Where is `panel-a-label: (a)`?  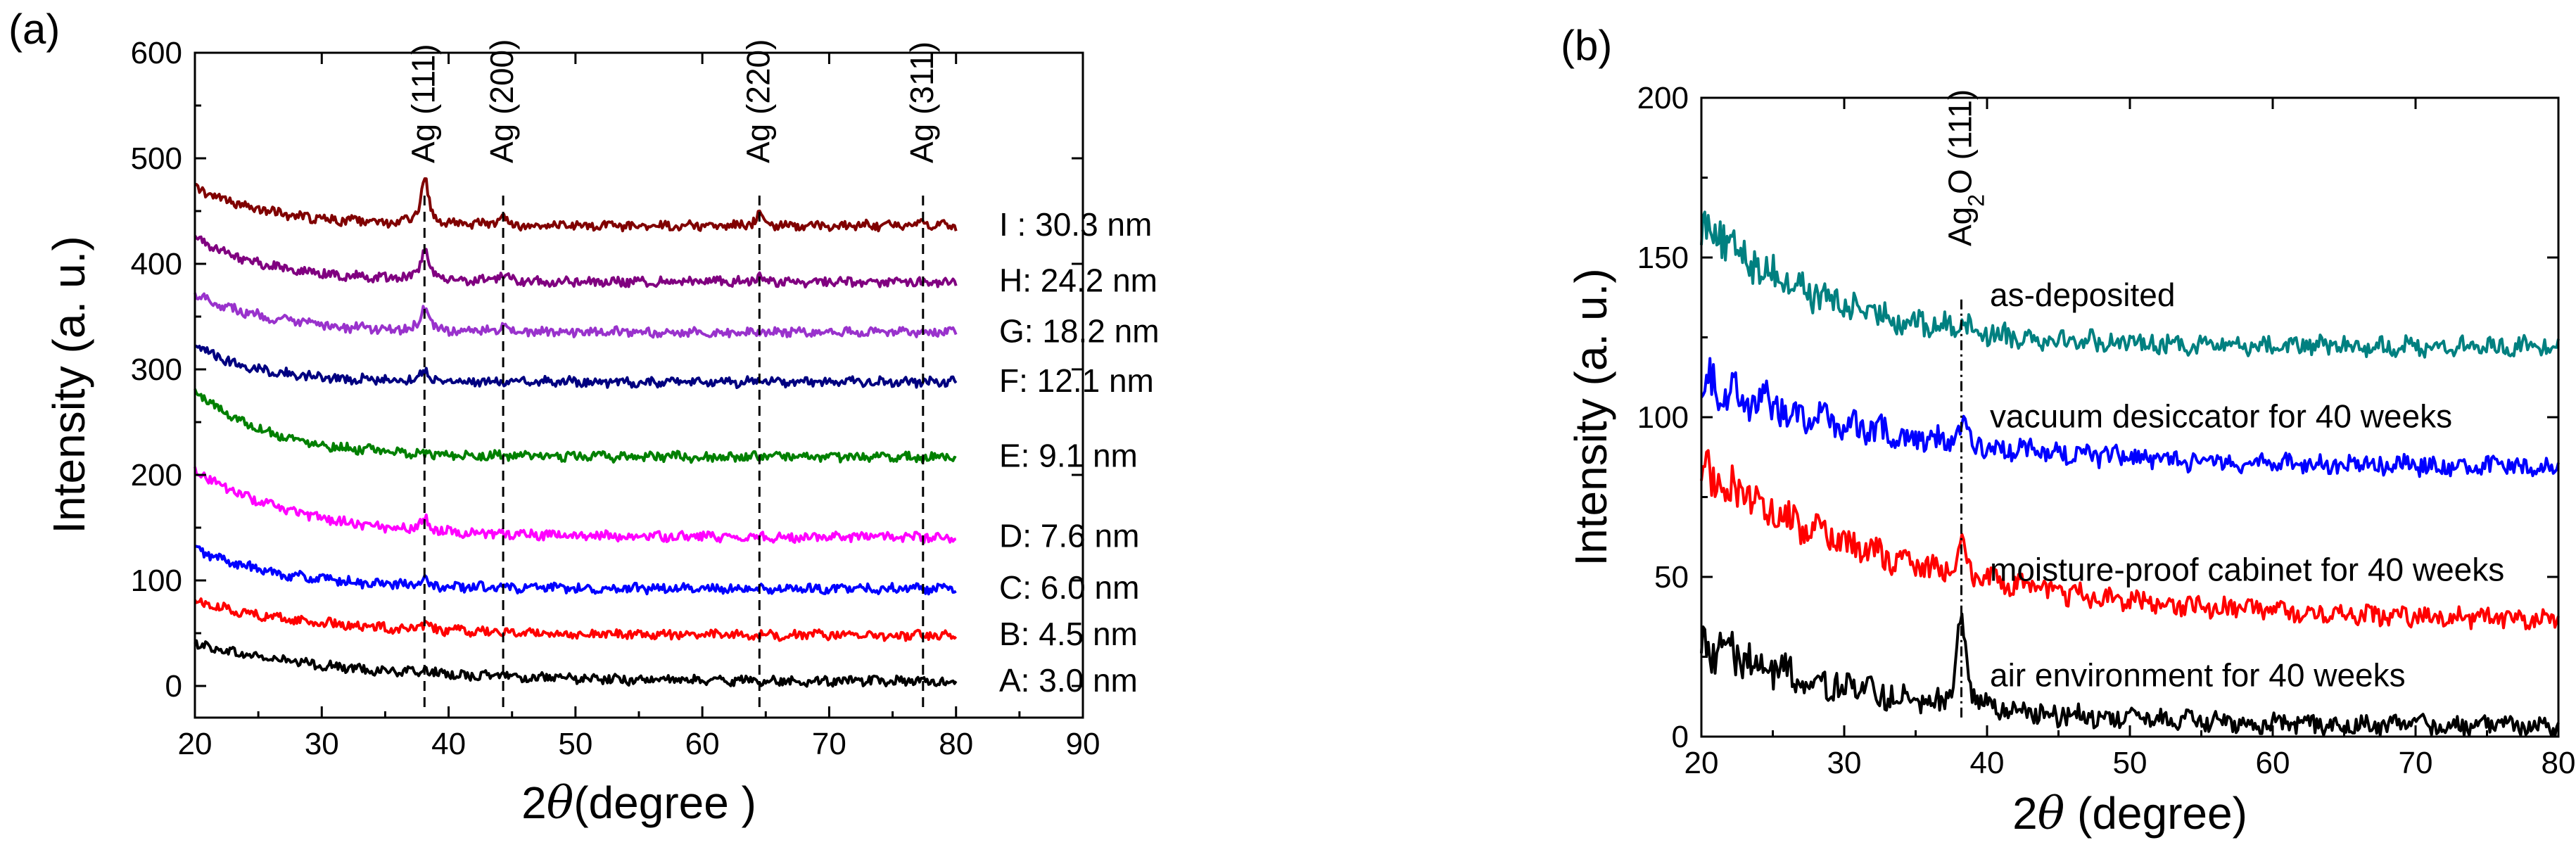
panel-a-label: (a) is located at coordinates (34, 29).